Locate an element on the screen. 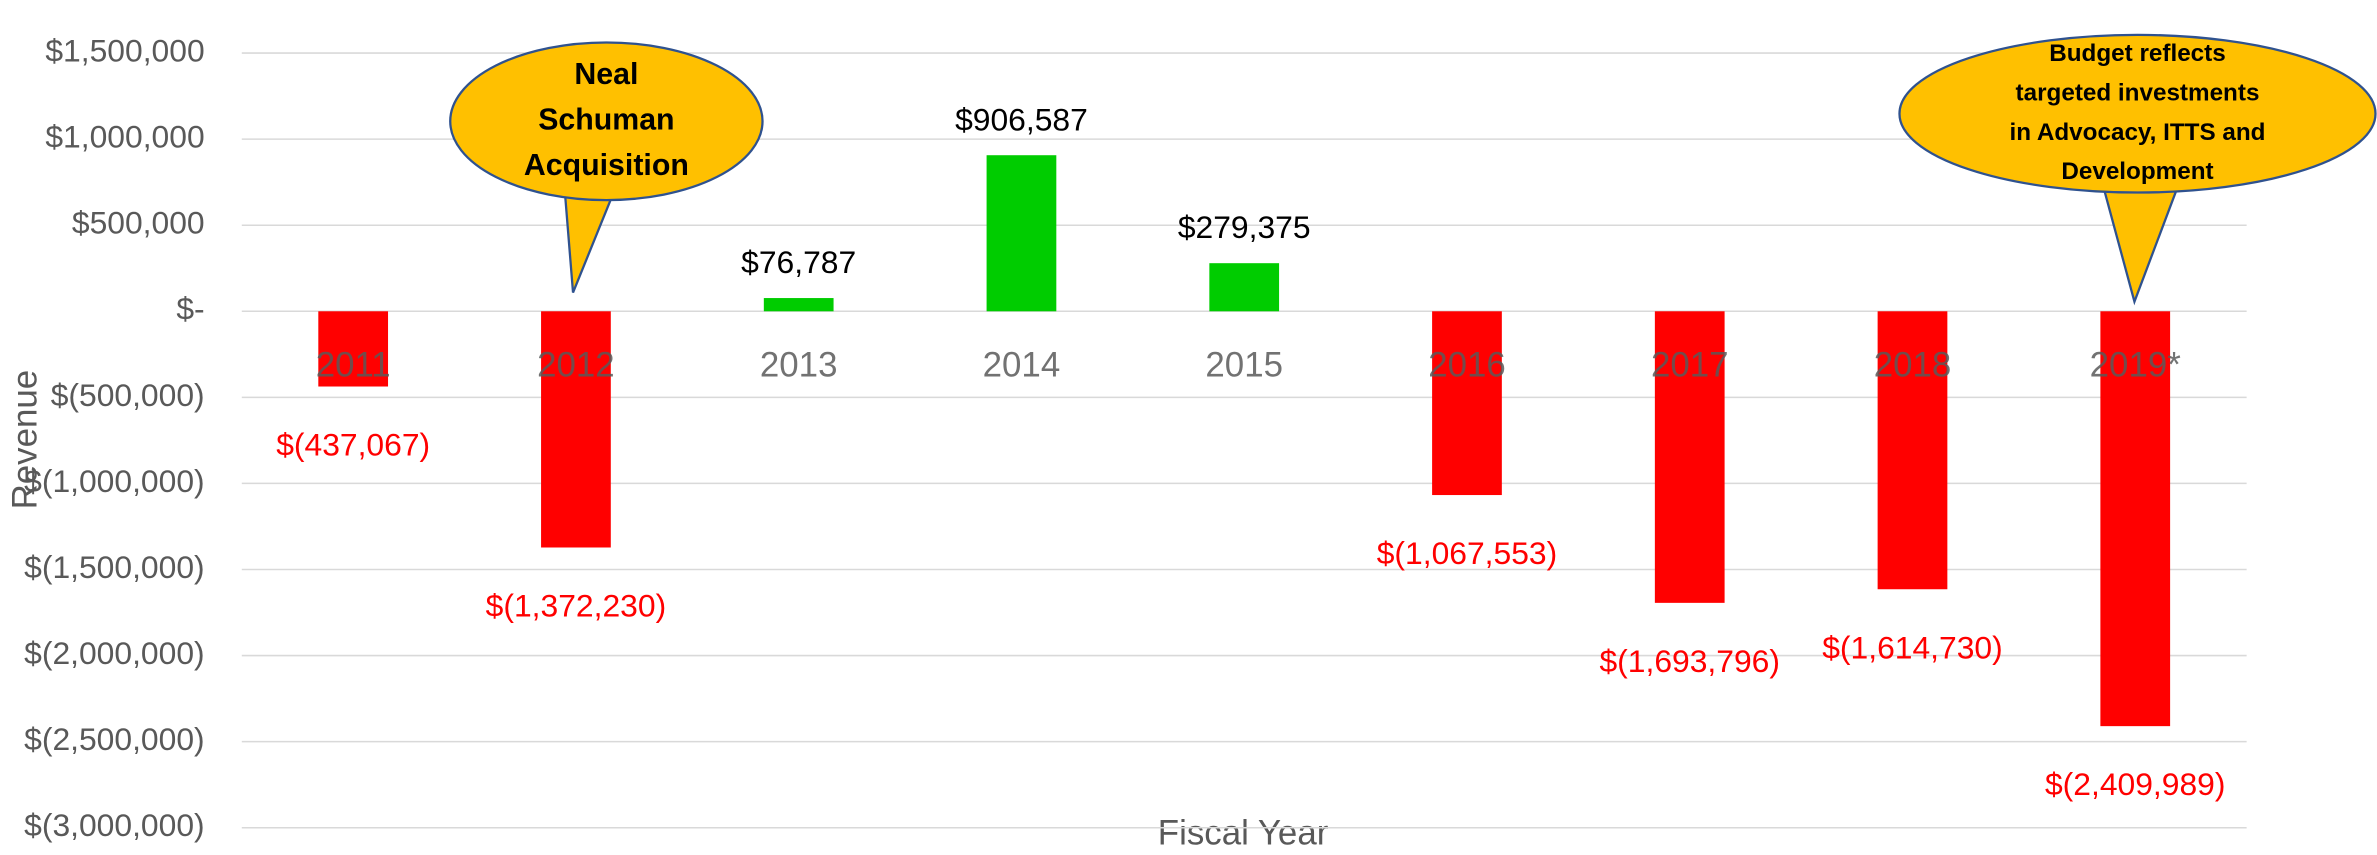 This screenshot has height=855, width=2377. callout-text: in Advocacy, ITTS and is located at coordinates (2137, 132).